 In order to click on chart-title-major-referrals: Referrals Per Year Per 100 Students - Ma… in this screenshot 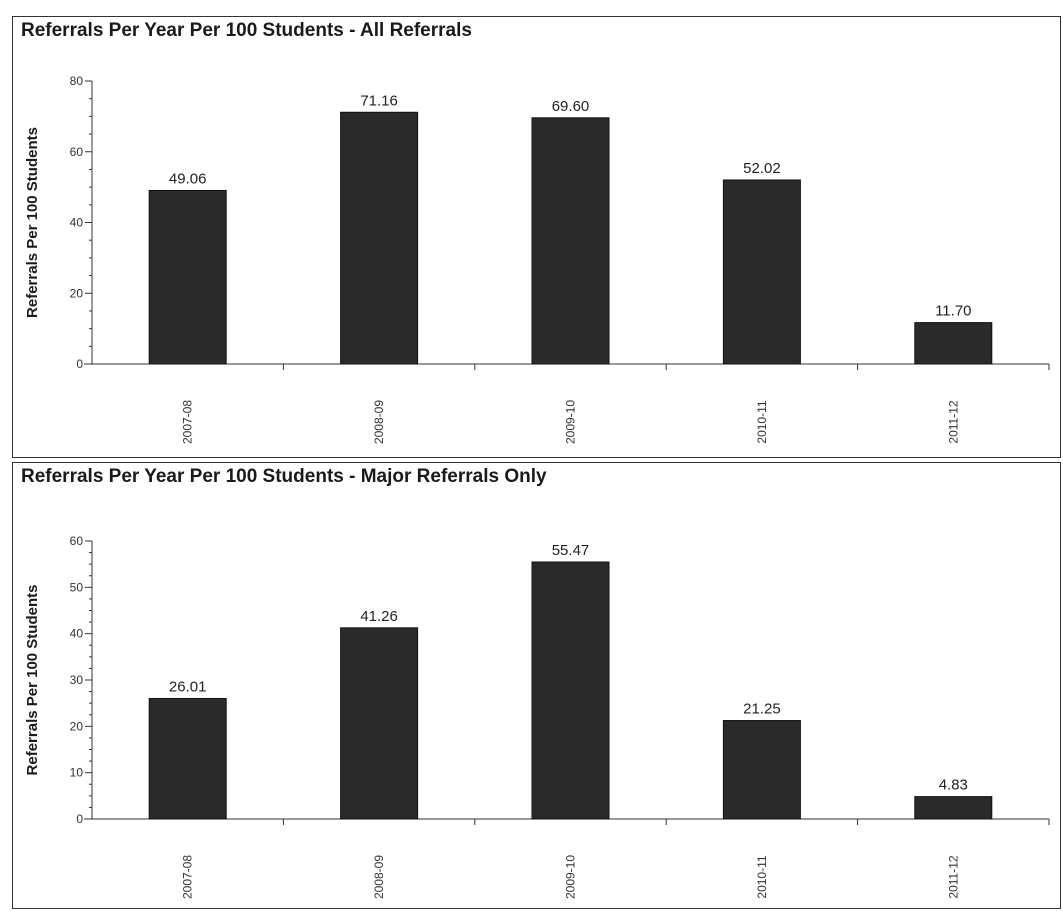, I will do `click(284, 476)`.